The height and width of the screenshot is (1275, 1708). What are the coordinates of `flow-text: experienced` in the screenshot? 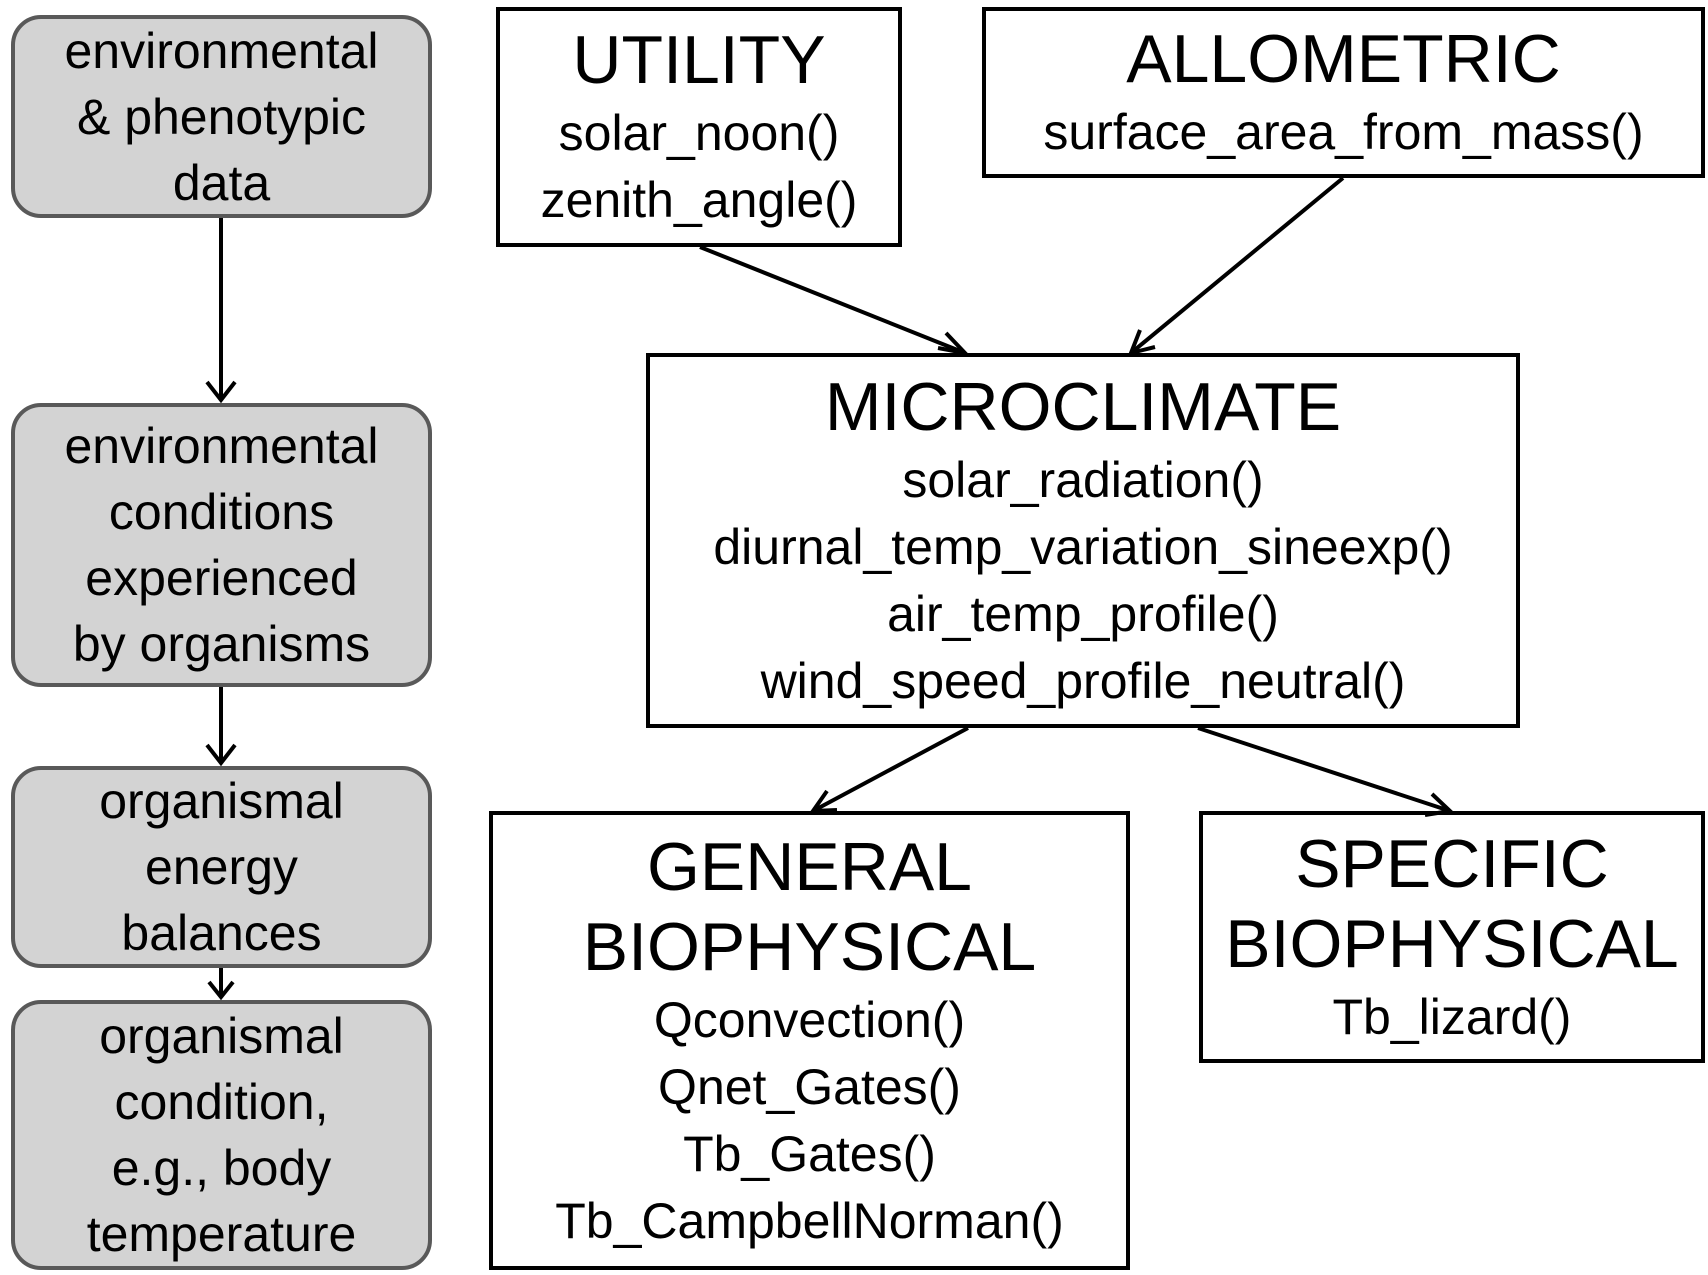 It's located at (221, 578).